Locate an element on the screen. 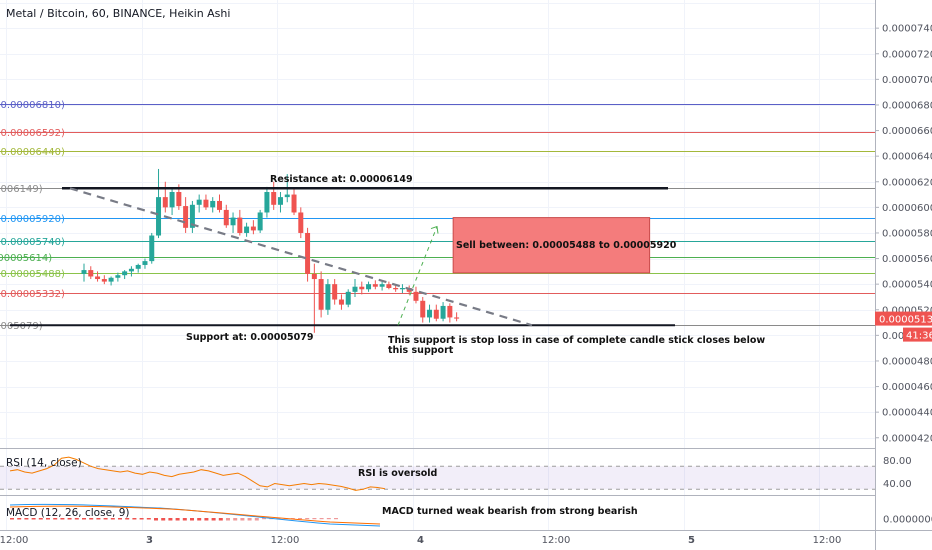  fib-label: 0(0.00005079) is located at coordinates (21, 326).